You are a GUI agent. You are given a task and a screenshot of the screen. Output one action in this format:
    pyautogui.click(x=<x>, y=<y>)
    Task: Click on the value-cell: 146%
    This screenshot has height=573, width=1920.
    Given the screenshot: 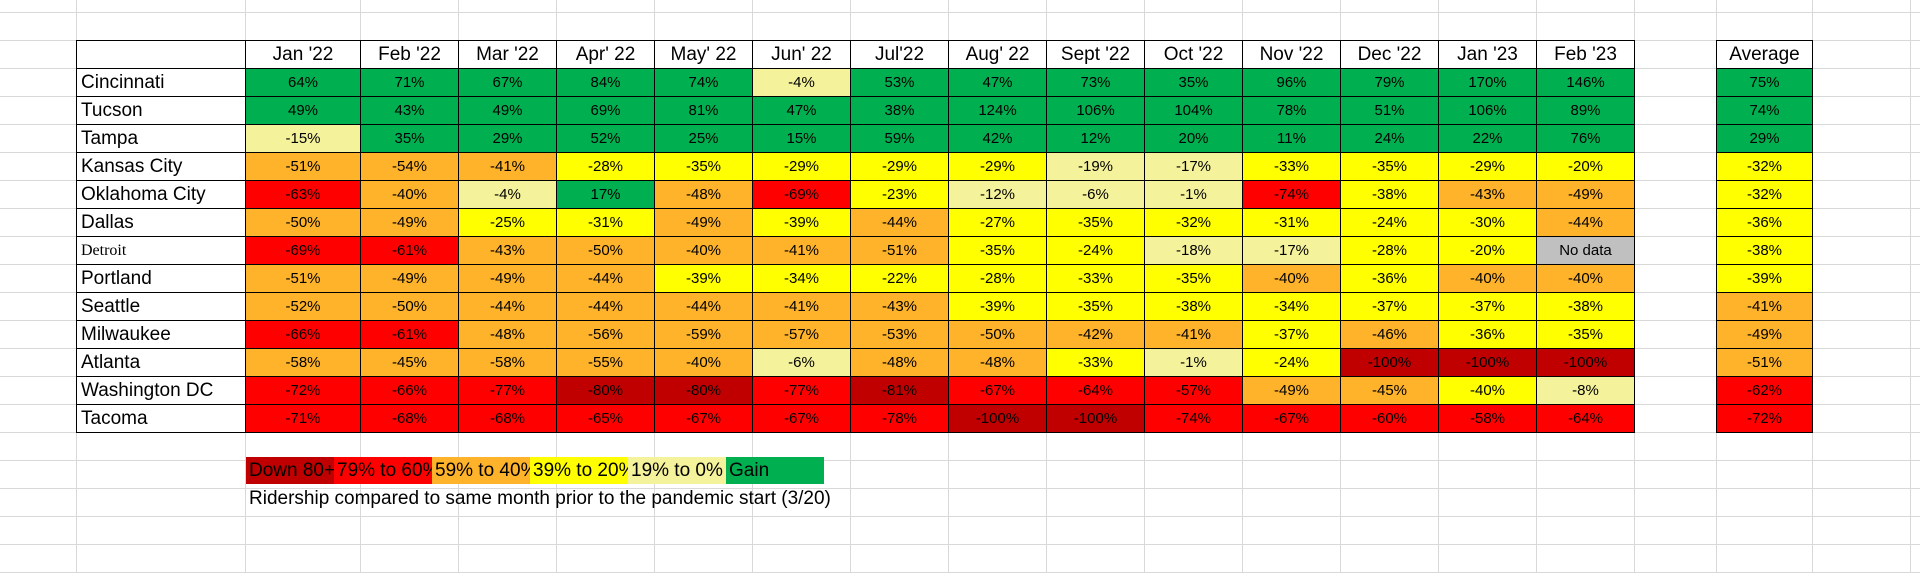 What is the action you would take?
    pyautogui.click(x=1585, y=82)
    